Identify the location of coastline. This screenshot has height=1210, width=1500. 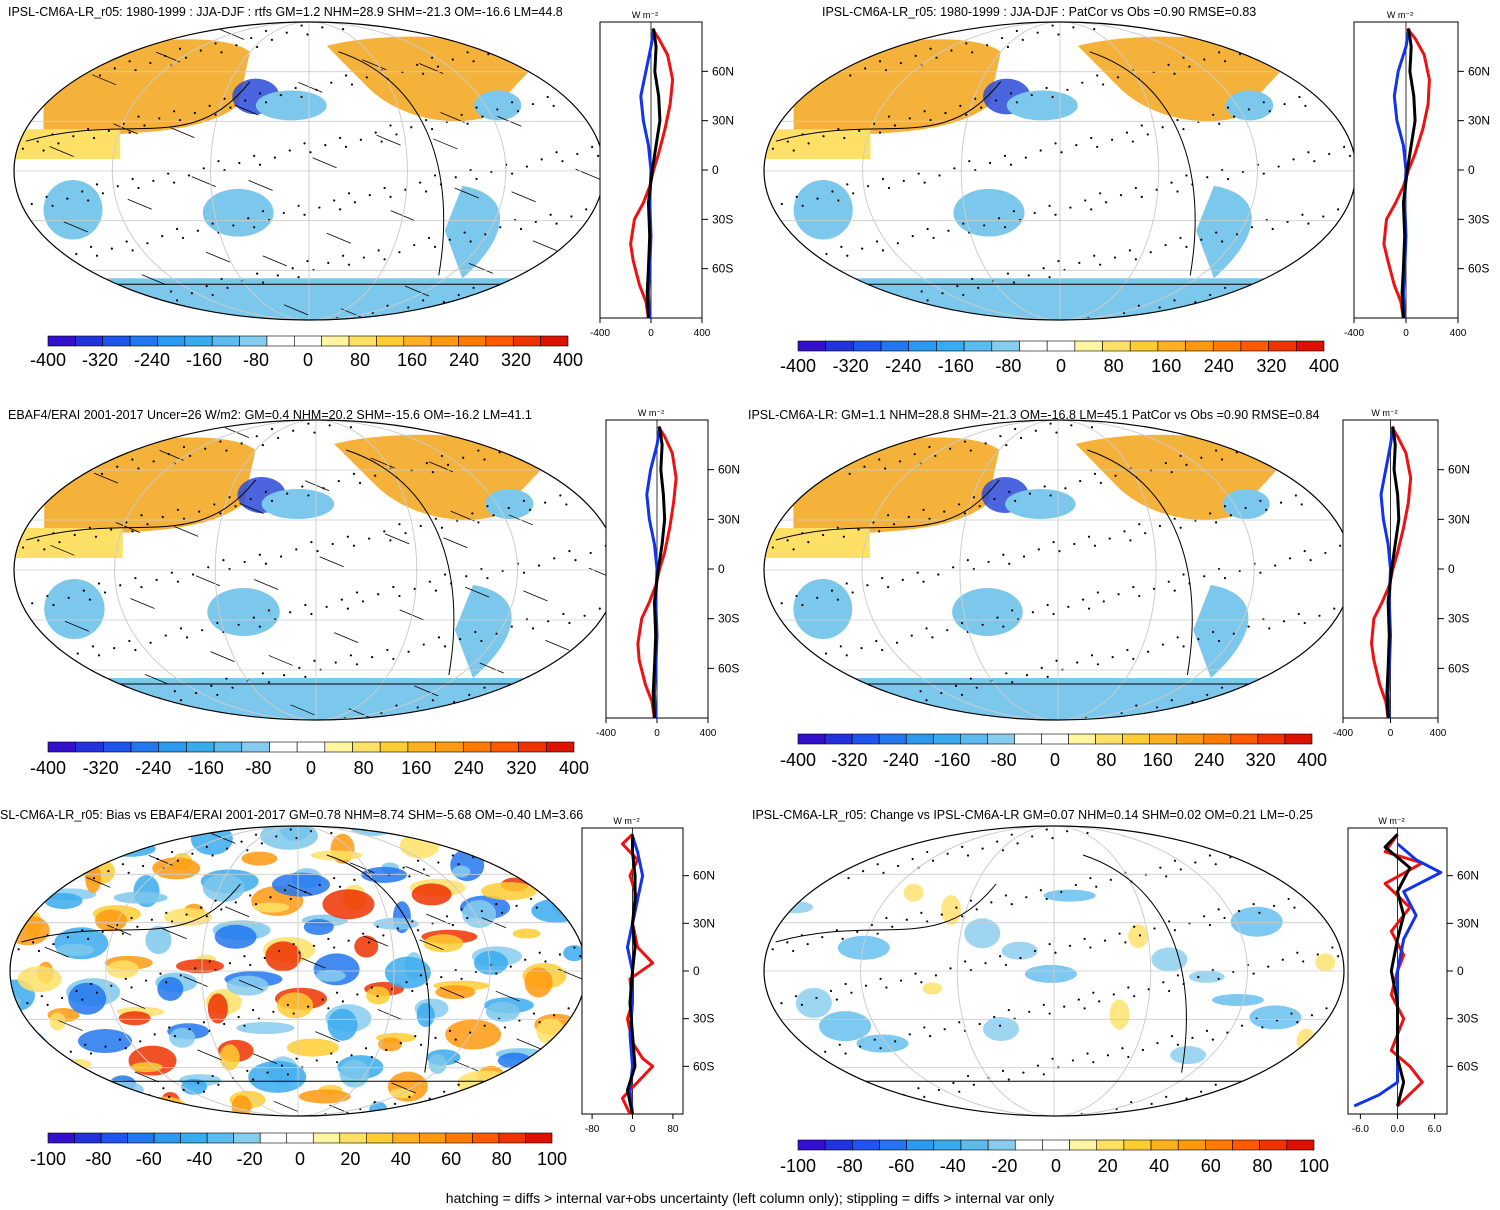
(1049, 567).